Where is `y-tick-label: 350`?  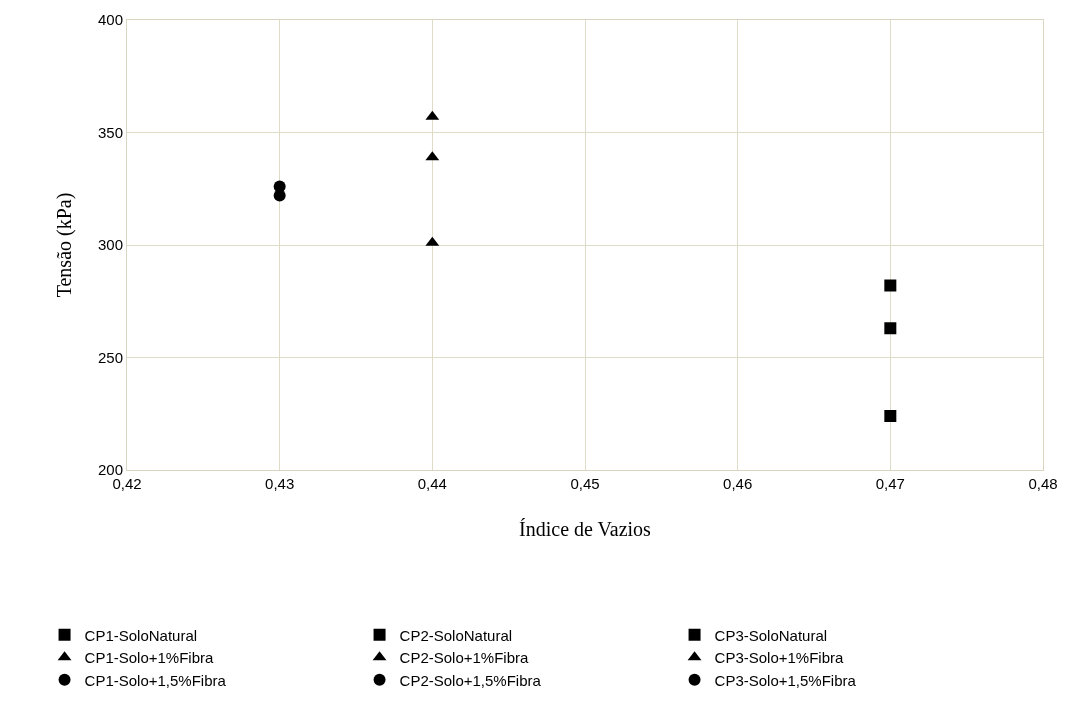
y-tick-label: 350 is located at coordinates (110, 132).